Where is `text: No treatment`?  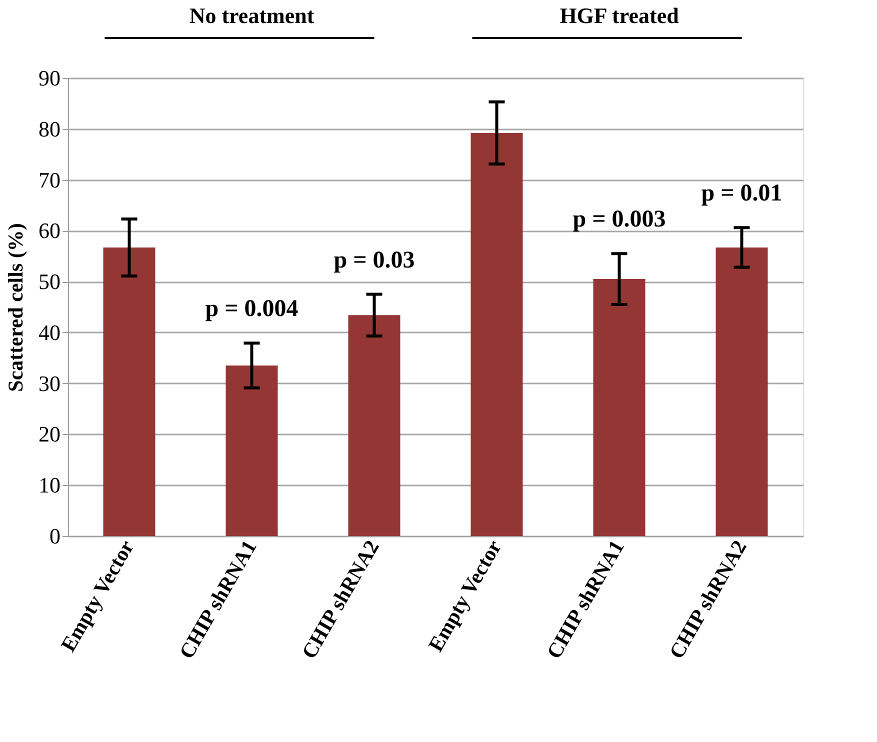 text: No treatment is located at coordinates (252, 15).